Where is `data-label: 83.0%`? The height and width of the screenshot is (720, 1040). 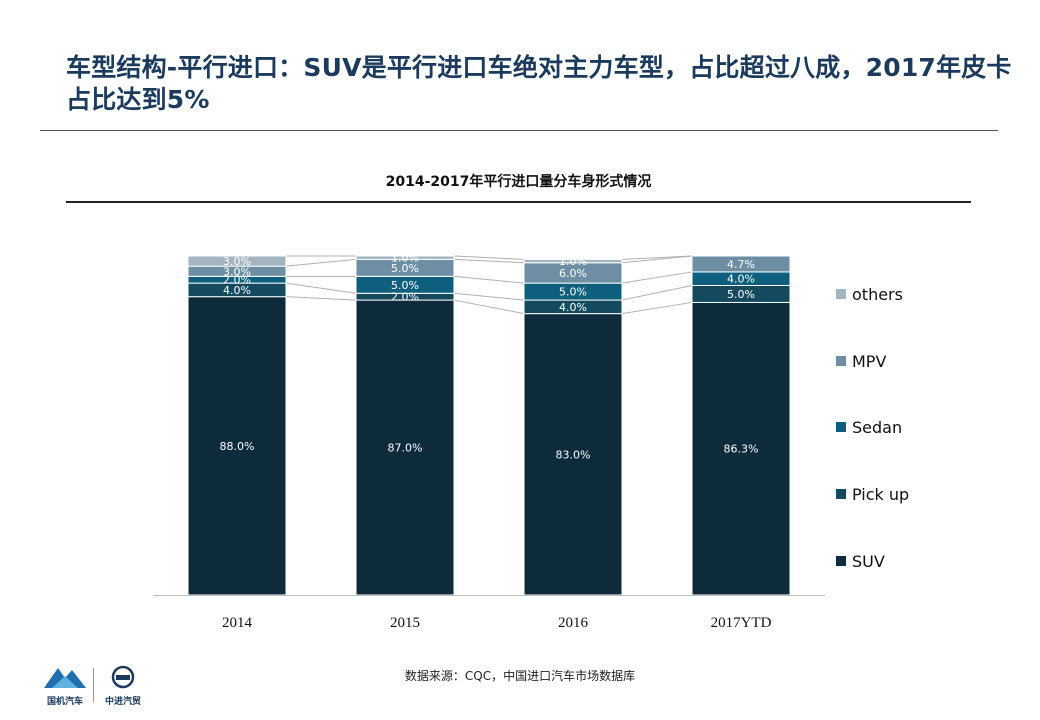 data-label: 83.0% is located at coordinates (573, 454).